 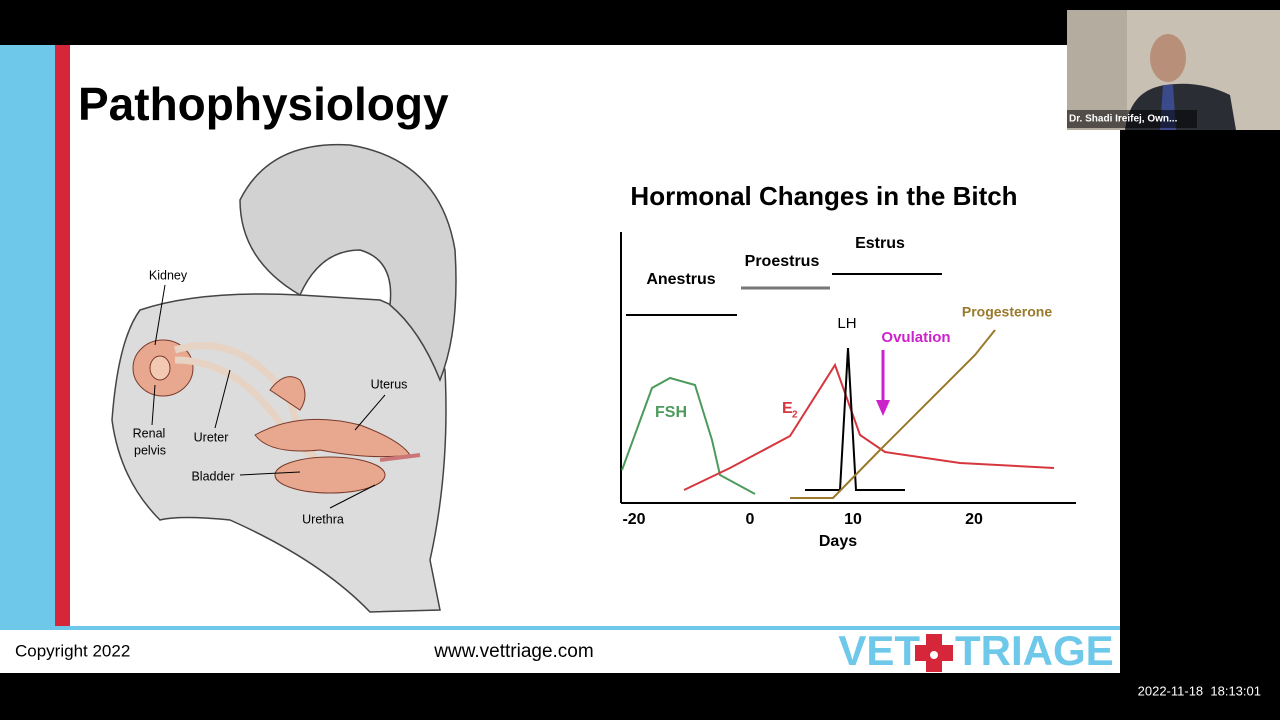 What do you see at coordinates (263, 104) in the screenshot?
I see `slide-title: Pathophysiology` at bounding box center [263, 104].